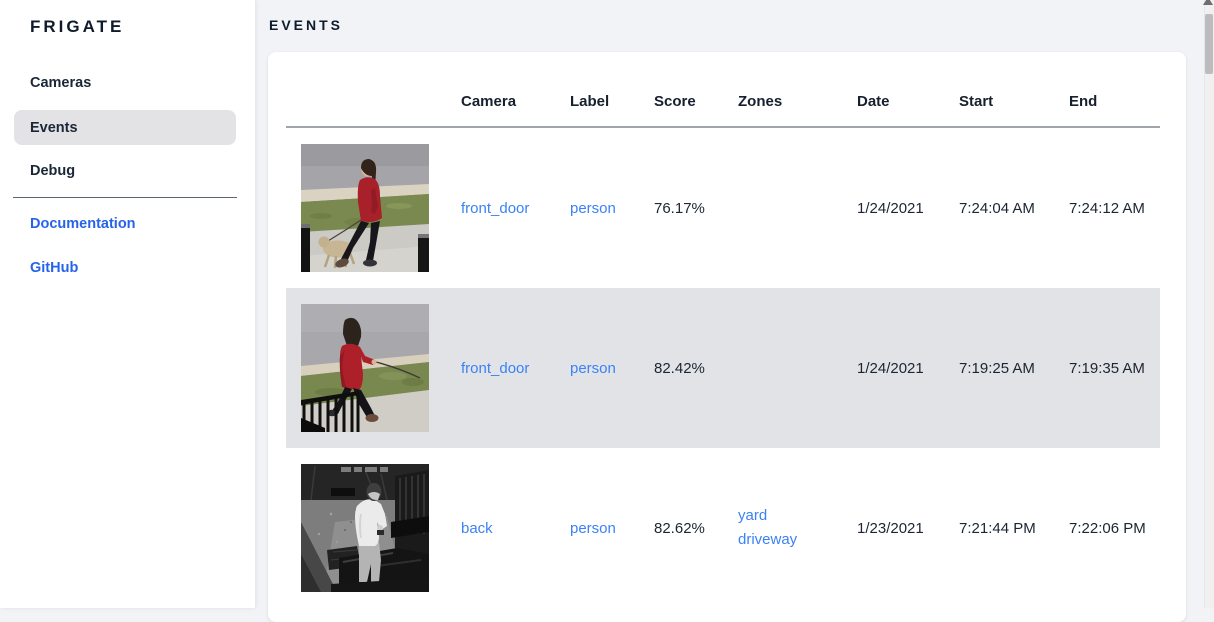 The width and height of the screenshot is (1214, 622). What do you see at coordinates (1209, 44) in the screenshot?
I see `scrollbar-thumb` at bounding box center [1209, 44].